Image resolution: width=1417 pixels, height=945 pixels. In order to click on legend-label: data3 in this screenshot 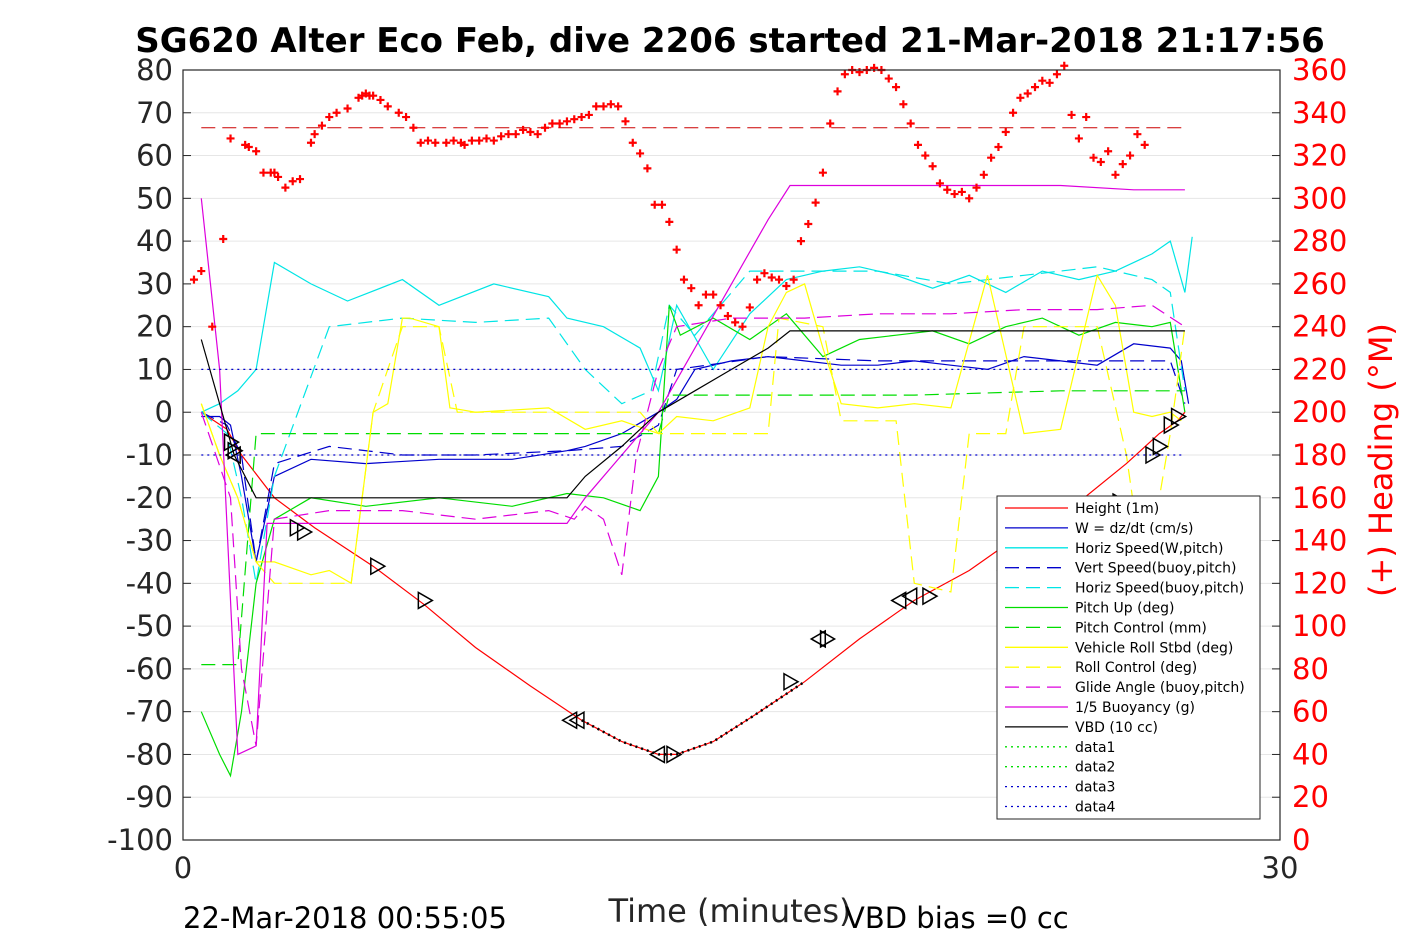, I will do `click(1095, 788)`.